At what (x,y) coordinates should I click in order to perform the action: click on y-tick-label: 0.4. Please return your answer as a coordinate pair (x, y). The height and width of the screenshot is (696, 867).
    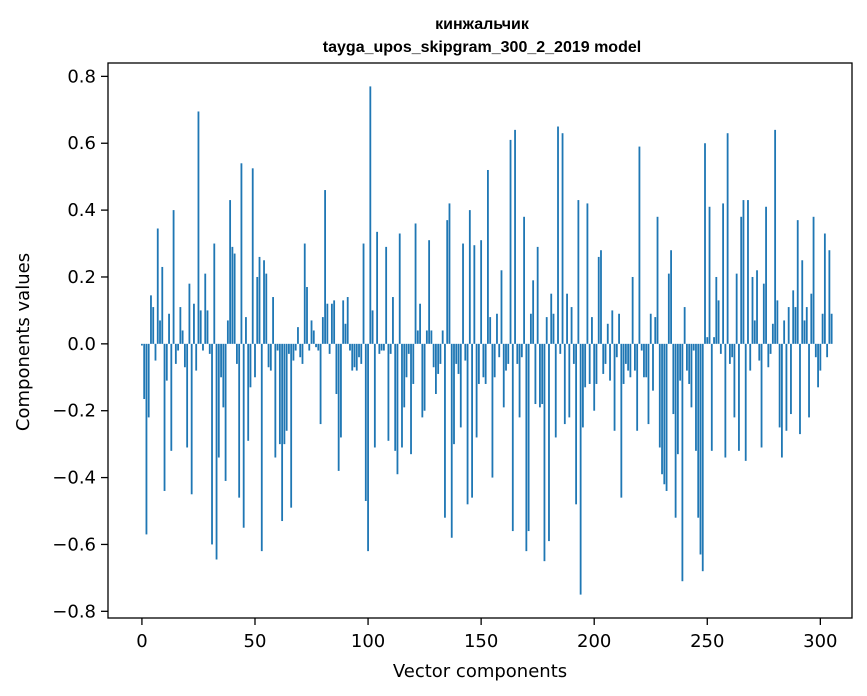
    Looking at the image, I should click on (81, 210).